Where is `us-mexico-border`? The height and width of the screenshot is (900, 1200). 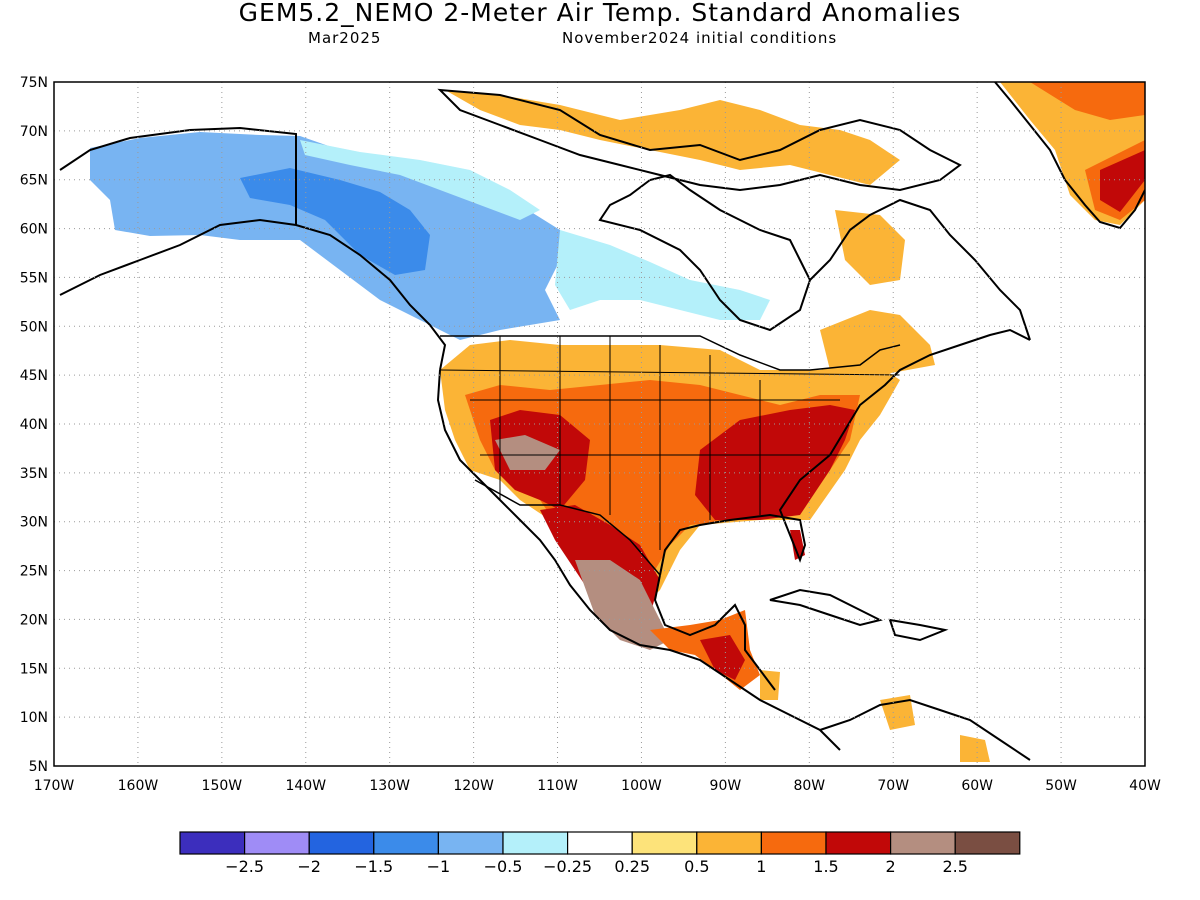
us-mexico-border is located at coordinates (567, 527).